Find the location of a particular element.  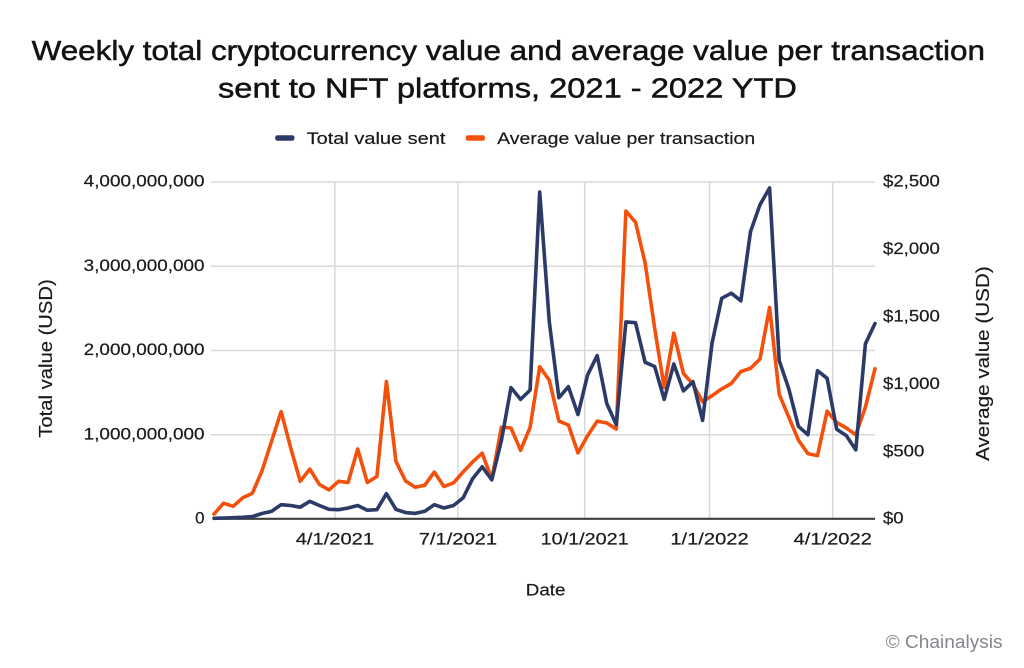

svg-text: $1,000 is located at coordinates (911, 384).